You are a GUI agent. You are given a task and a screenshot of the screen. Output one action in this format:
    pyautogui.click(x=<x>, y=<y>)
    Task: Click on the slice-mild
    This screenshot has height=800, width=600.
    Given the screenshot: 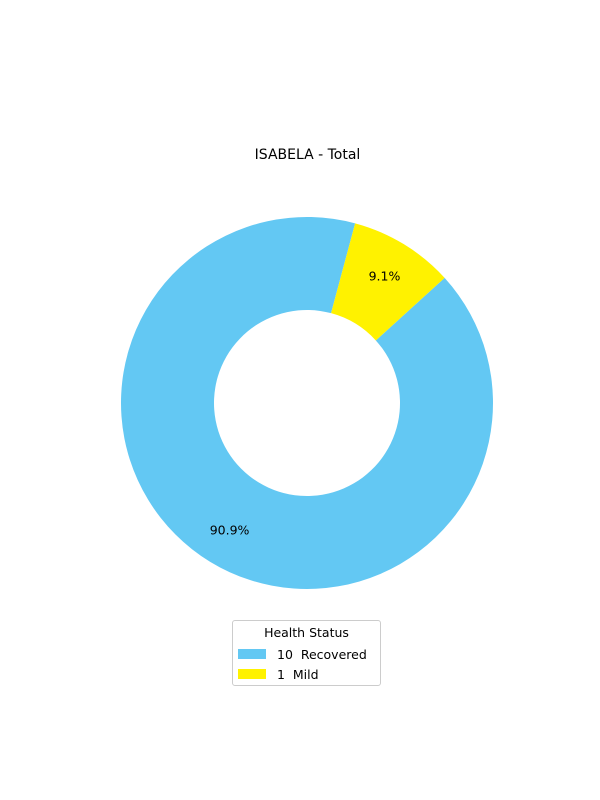 What is the action you would take?
    pyautogui.click(x=388, y=282)
    